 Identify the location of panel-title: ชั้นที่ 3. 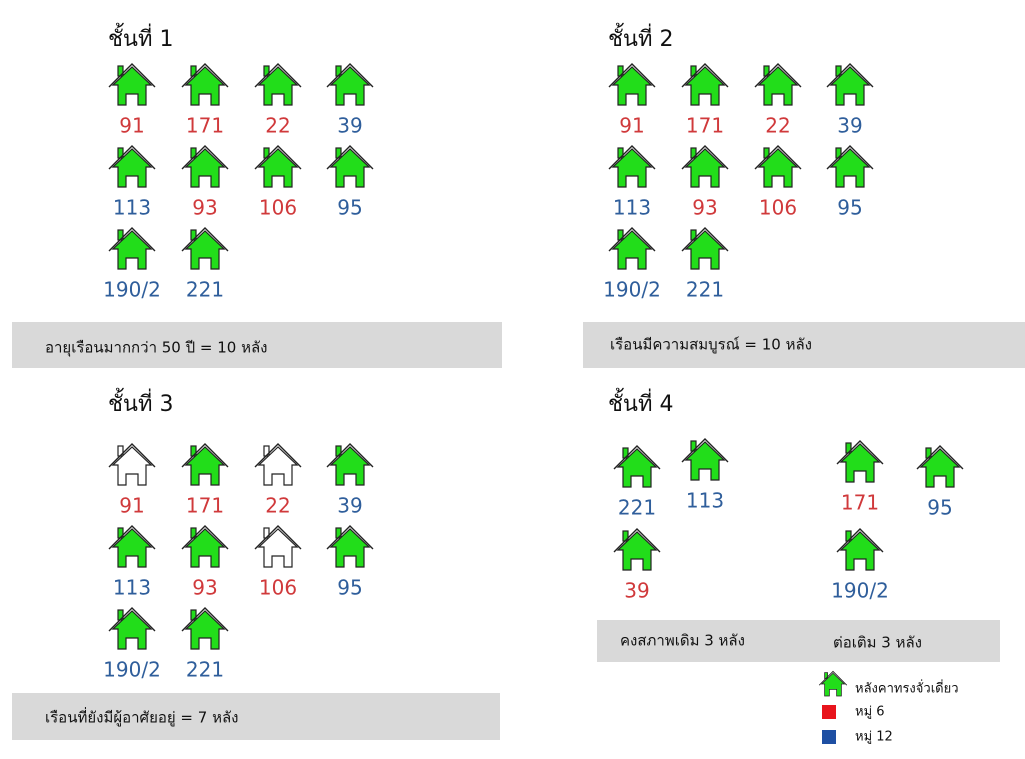
(140, 402).